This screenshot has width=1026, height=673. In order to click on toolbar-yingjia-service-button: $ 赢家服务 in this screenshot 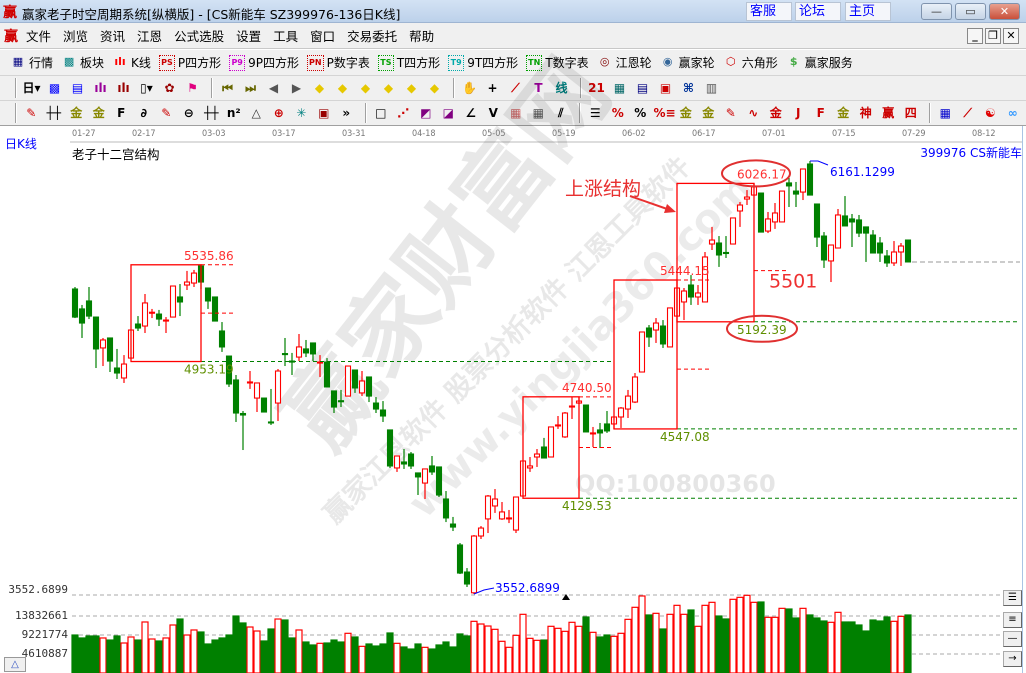, I will do `click(819, 62)`.